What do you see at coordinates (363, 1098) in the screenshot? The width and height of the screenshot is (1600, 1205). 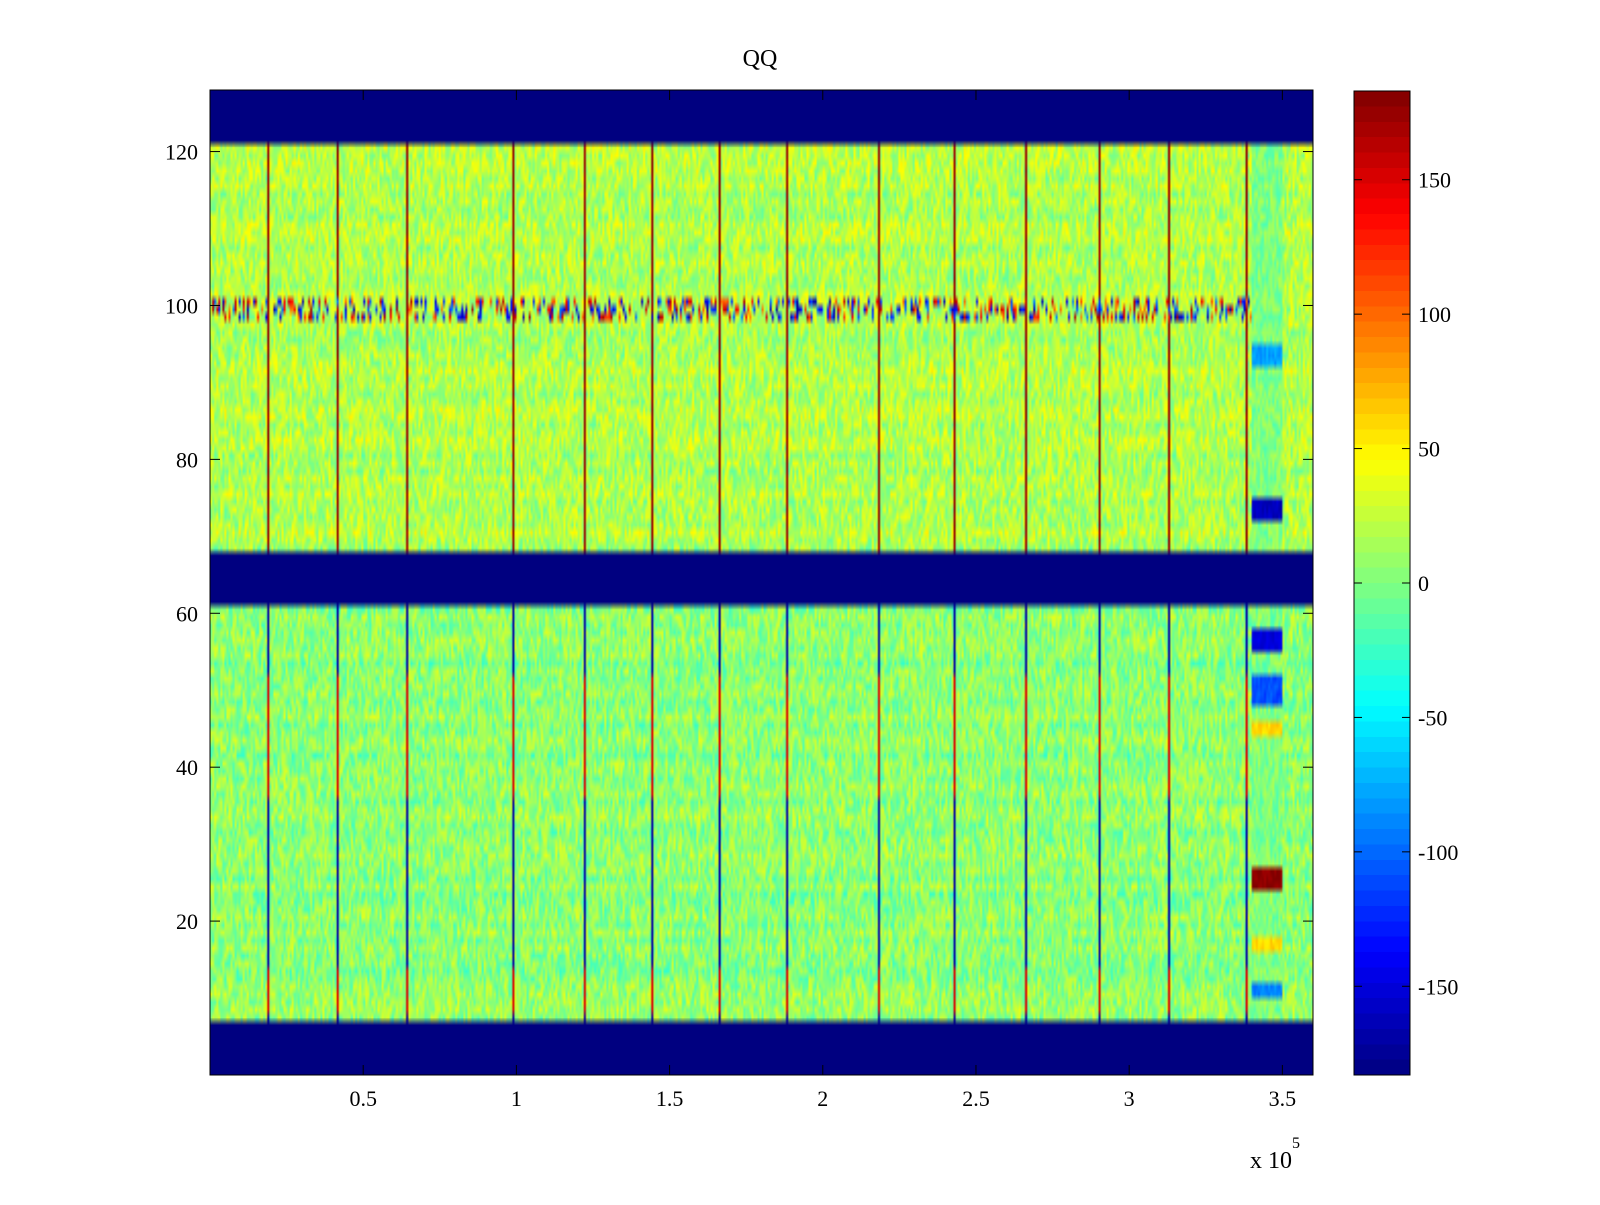 I see `x-tick-label: 0.5` at bounding box center [363, 1098].